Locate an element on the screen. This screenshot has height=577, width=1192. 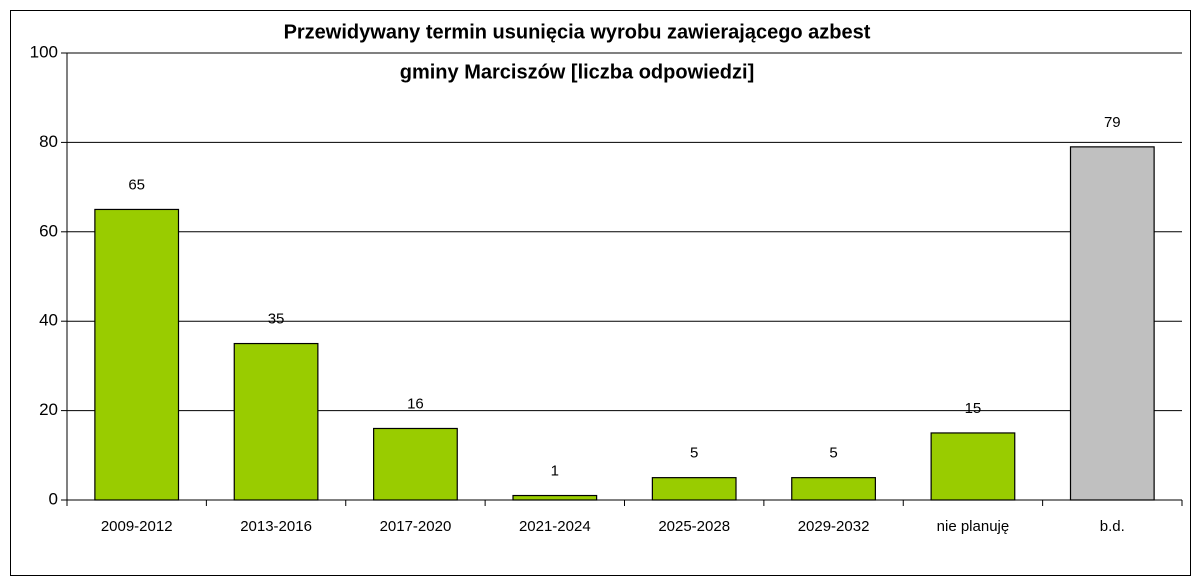
x-tick-label: 2013-2016 is located at coordinates (276, 526).